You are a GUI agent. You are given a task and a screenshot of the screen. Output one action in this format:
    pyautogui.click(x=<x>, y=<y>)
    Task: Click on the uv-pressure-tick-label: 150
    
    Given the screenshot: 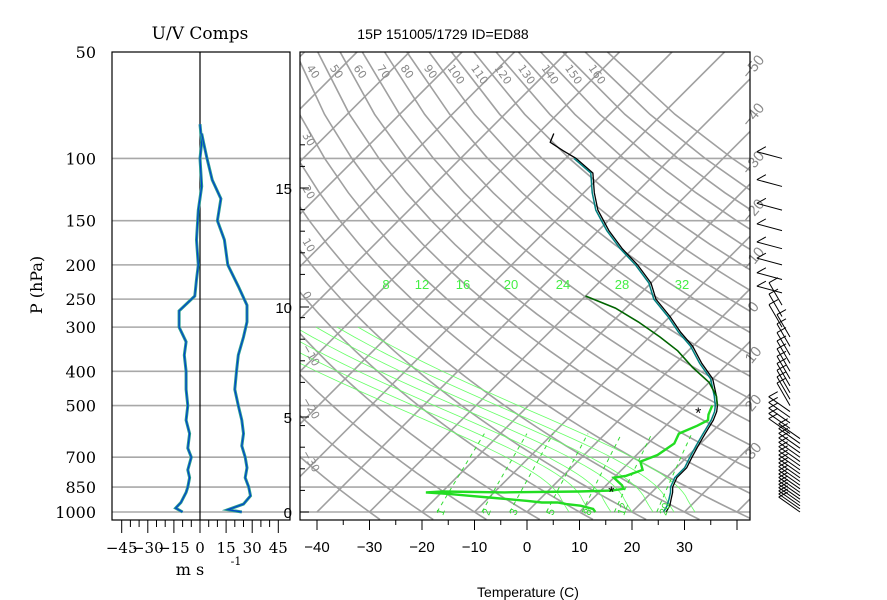 What is the action you would take?
    pyautogui.click(x=80, y=221)
    